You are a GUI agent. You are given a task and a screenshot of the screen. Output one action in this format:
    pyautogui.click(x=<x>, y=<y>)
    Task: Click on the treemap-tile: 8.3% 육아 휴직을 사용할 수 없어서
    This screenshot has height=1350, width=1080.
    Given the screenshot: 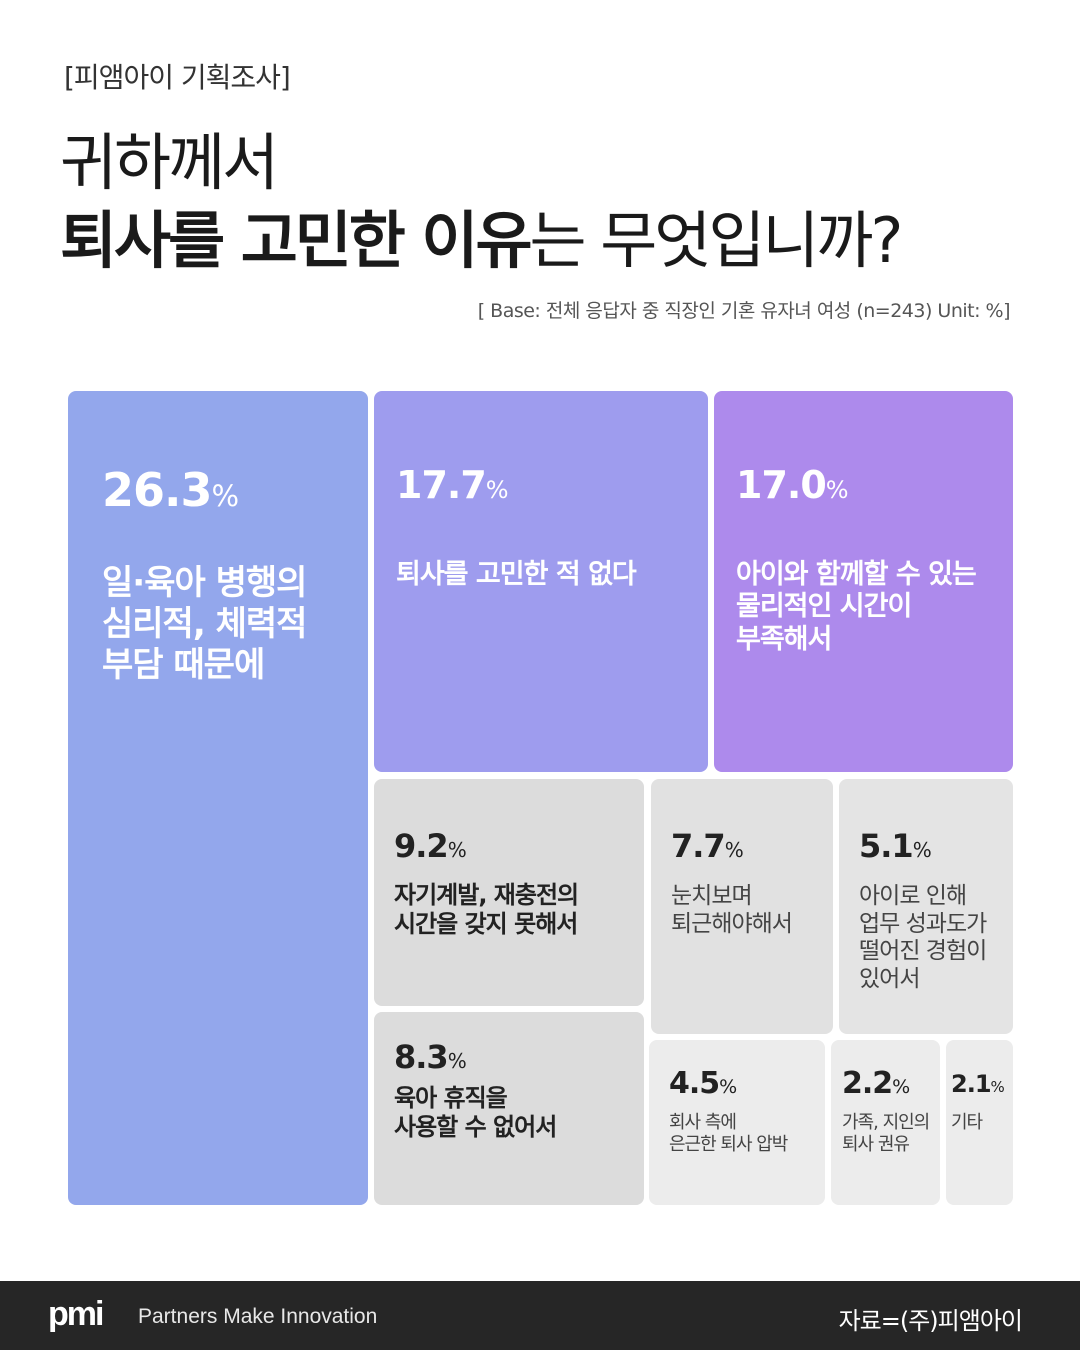 What is the action you would take?
    pyautogui.click(x=509, y=1108)
    